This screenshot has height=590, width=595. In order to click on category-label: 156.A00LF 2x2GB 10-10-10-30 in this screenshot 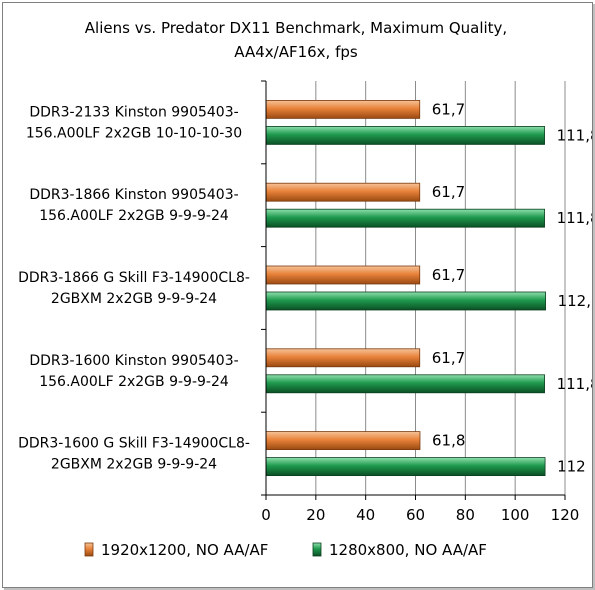, I will do `click(134, 133)`.